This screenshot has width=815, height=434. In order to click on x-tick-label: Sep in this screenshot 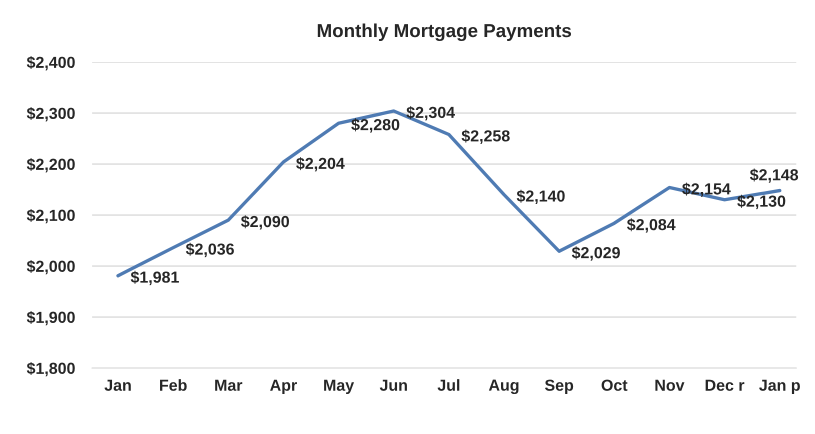, I will do `click(559, 387)`.